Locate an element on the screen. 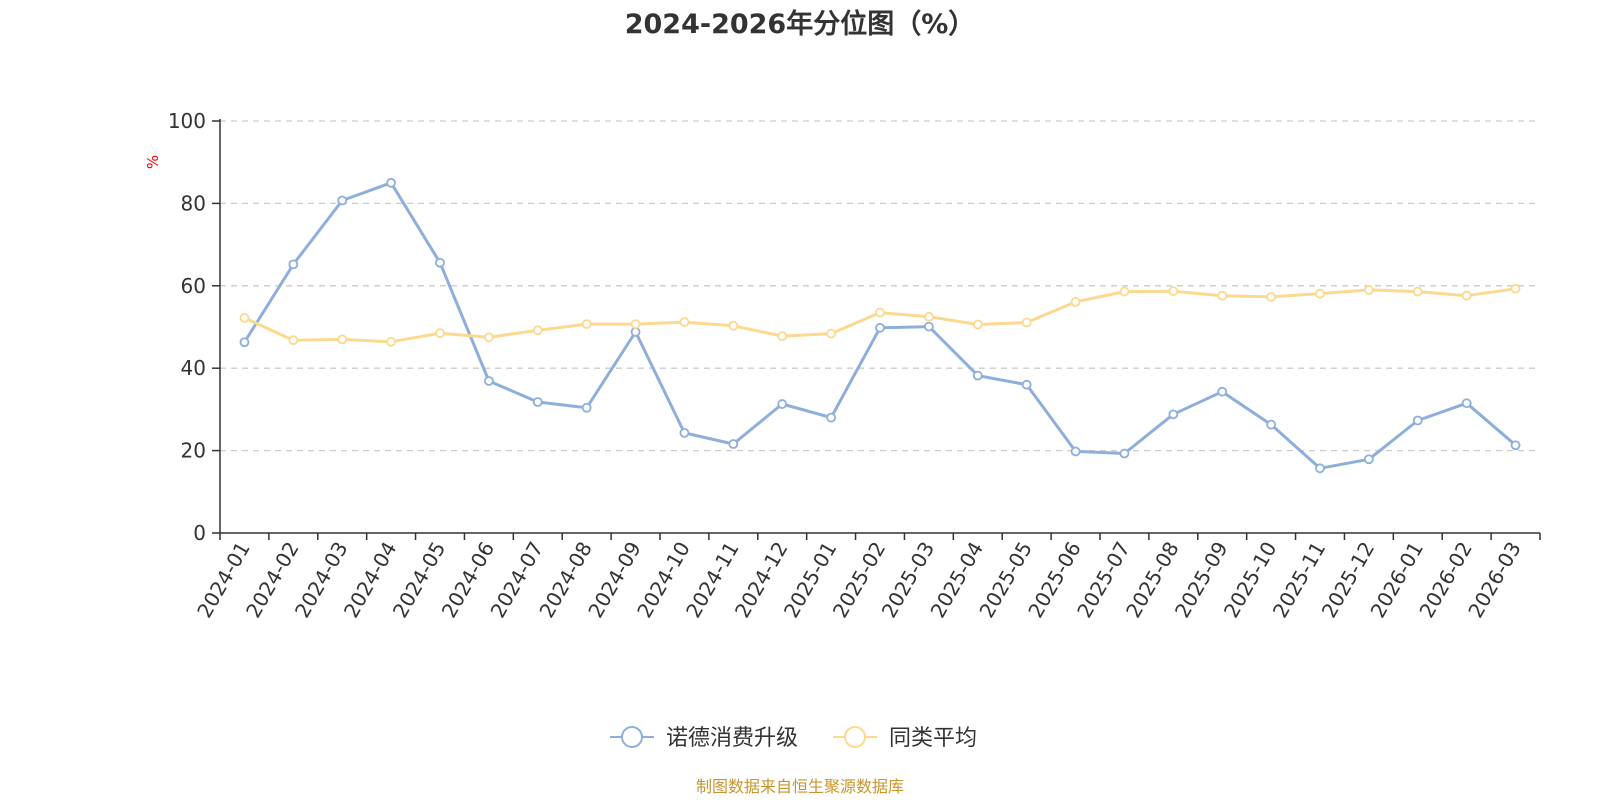 Image resolution: width=1600 pixels, height=800 pixels. y-tick-label: 40 is located at coordinates (193, 368).